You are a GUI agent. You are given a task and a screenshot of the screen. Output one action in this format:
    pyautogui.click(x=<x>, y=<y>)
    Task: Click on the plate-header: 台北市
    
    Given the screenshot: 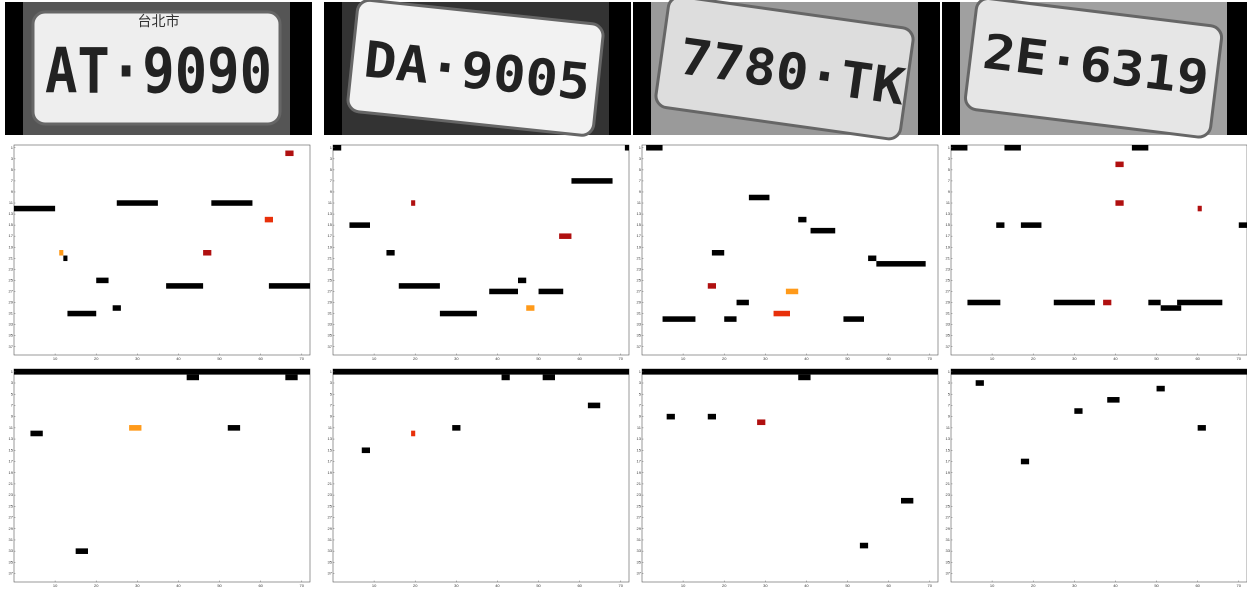 What is the action you would take?
    pyautogui.click(x=159, y=21)
    